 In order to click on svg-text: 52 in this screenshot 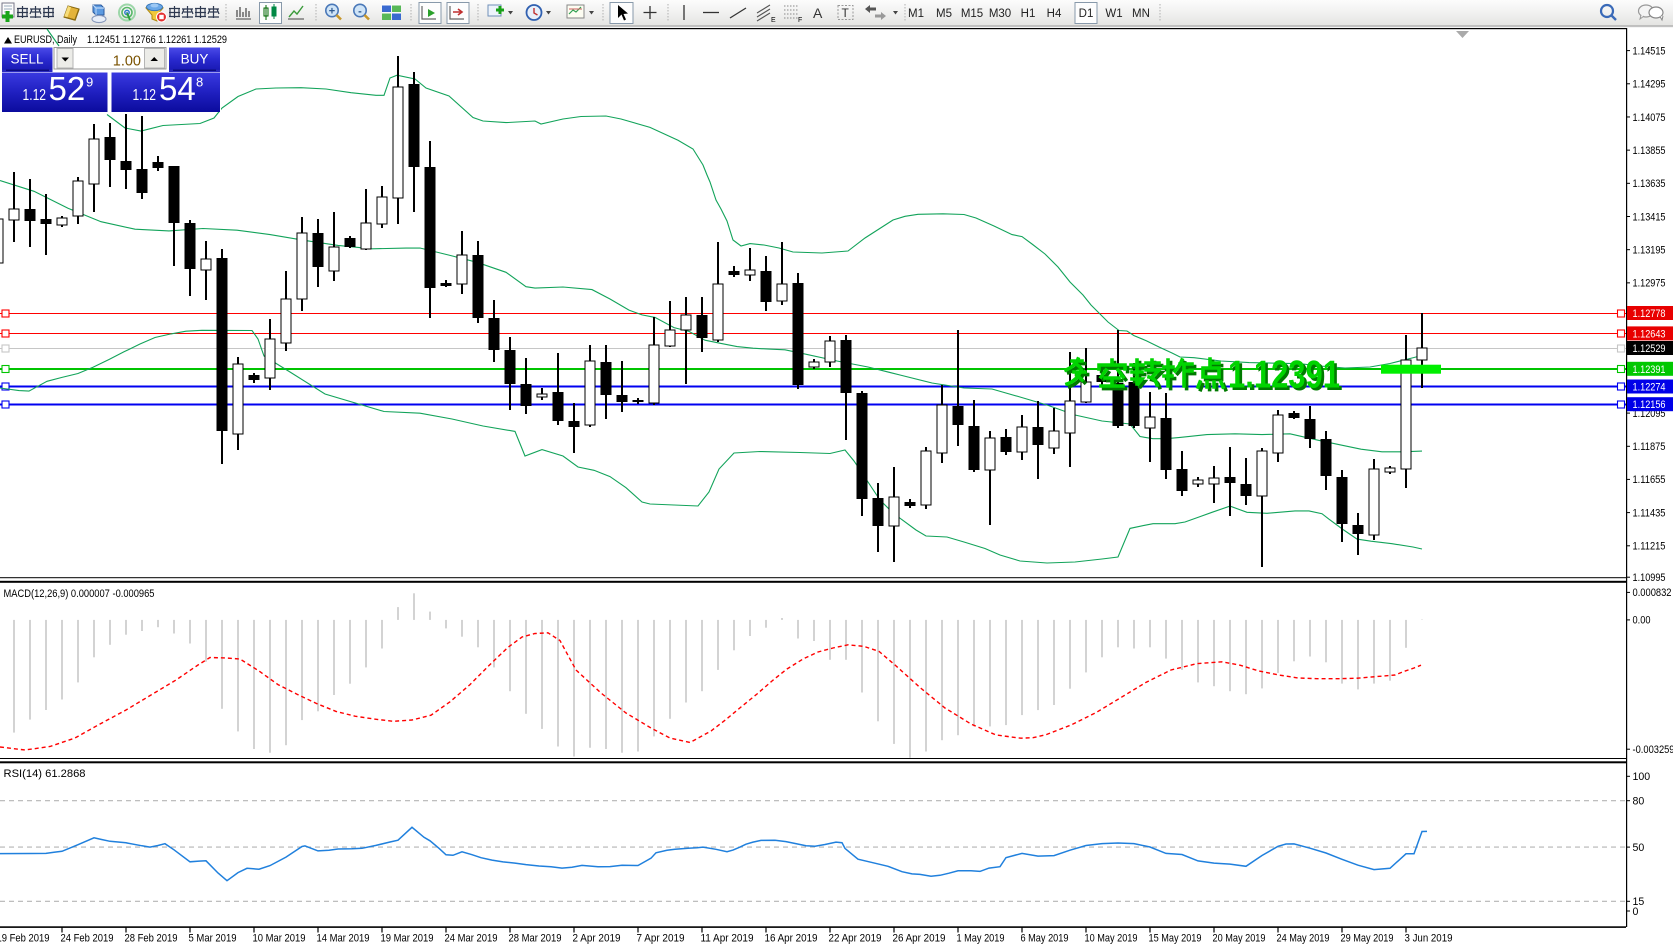, I will do `click(67, 88)`.